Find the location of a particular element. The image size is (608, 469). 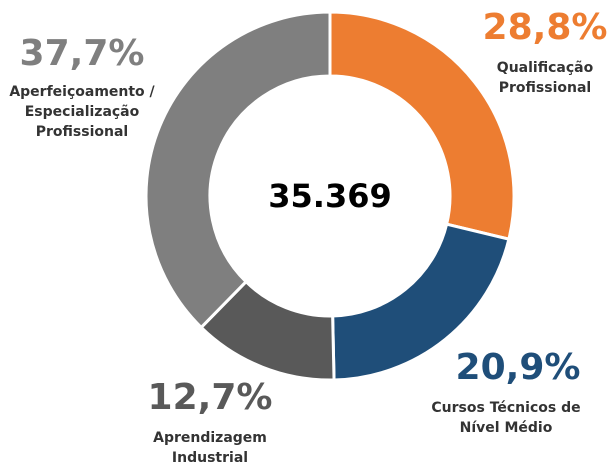

value-label: 37,7% is located at coordinates (82, 53).